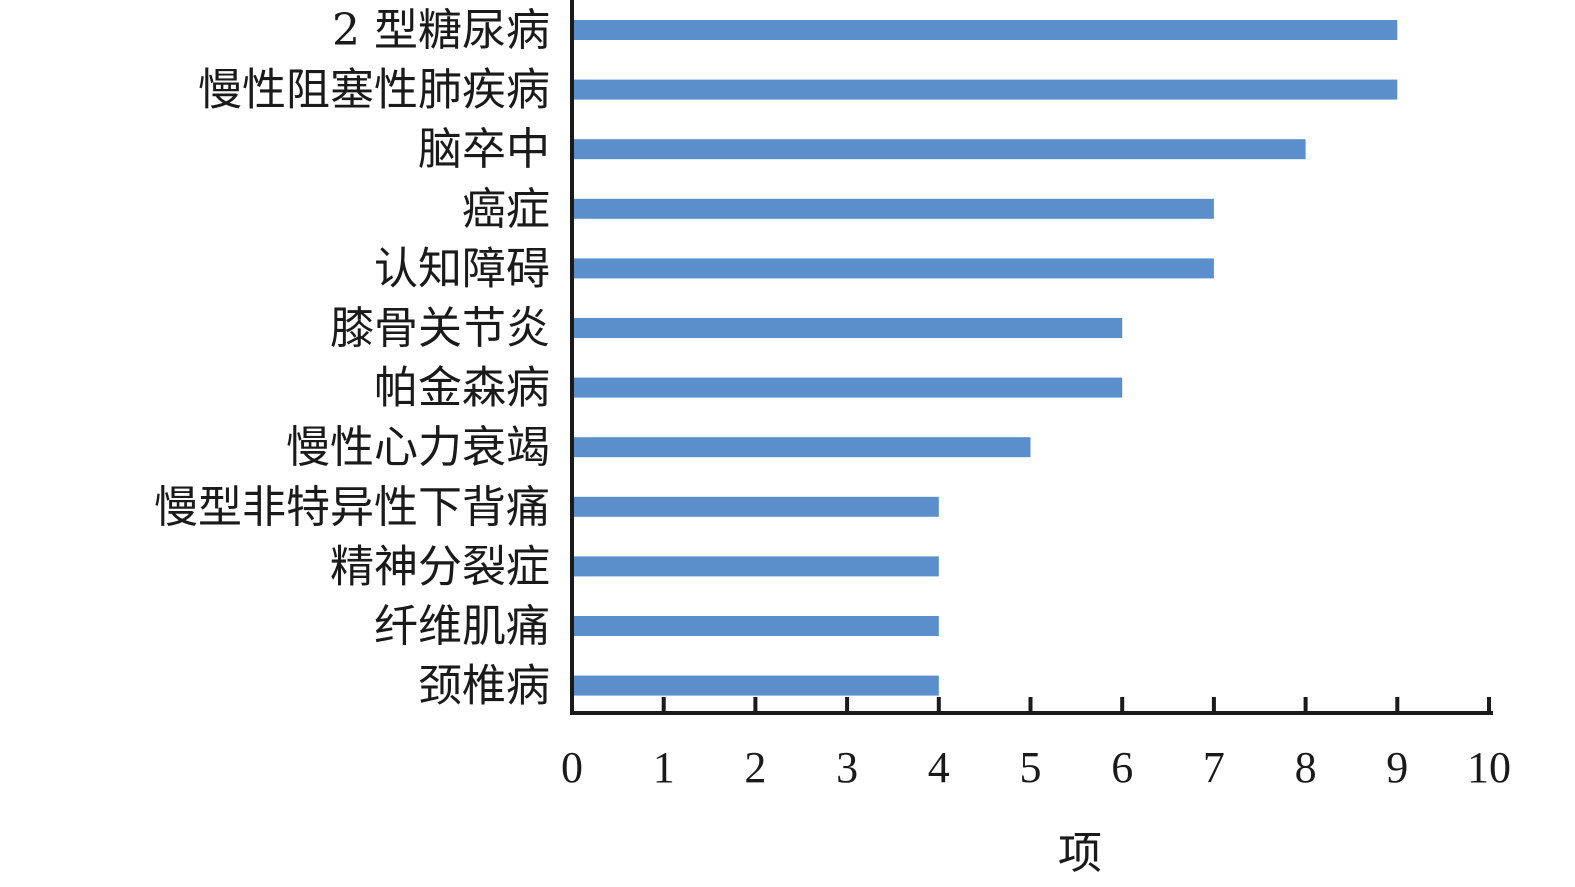  Describe the element at coordinates (1031, 767) in the screenshot. I see `x-tick-label: 5` at that location.